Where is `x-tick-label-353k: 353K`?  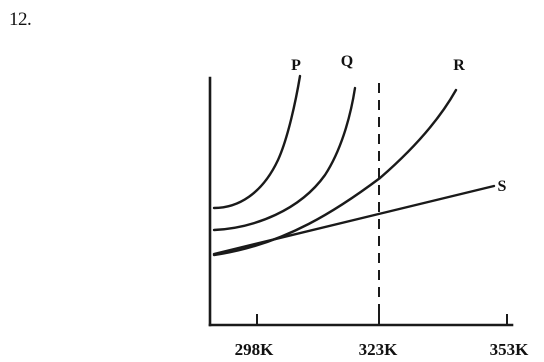
x-tick-label-353k: 353K is located at coordinates (510, 349).